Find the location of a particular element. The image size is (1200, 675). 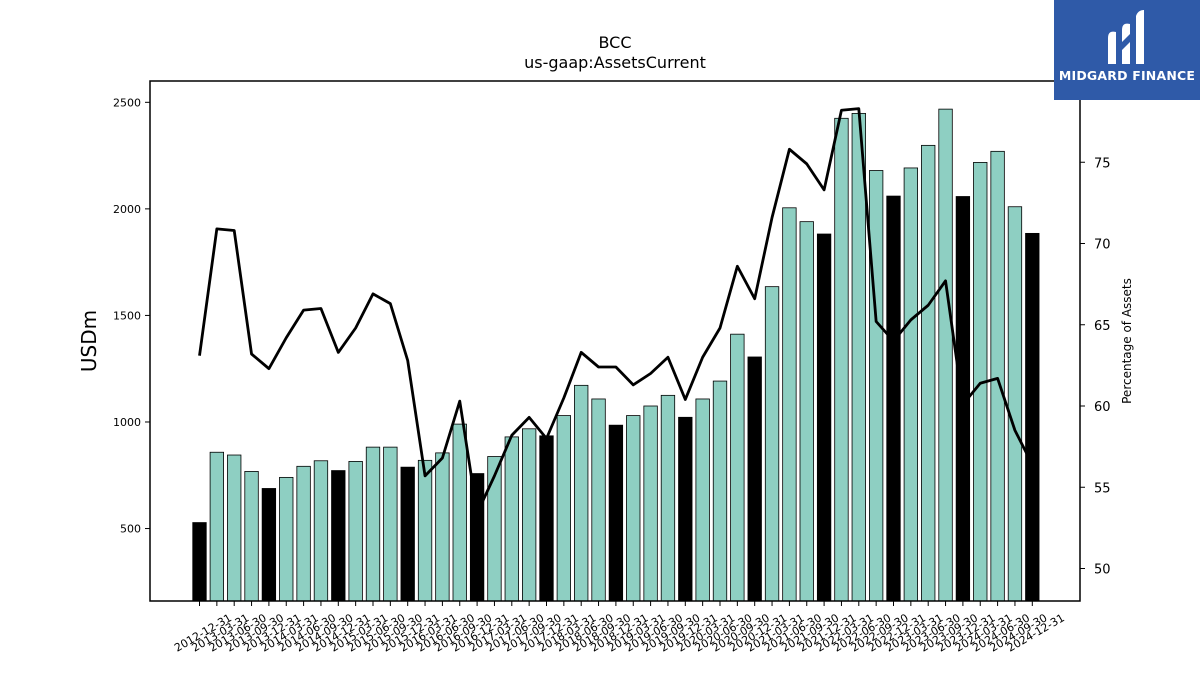

chart-title: BCC is located at coordinates (614, 42).